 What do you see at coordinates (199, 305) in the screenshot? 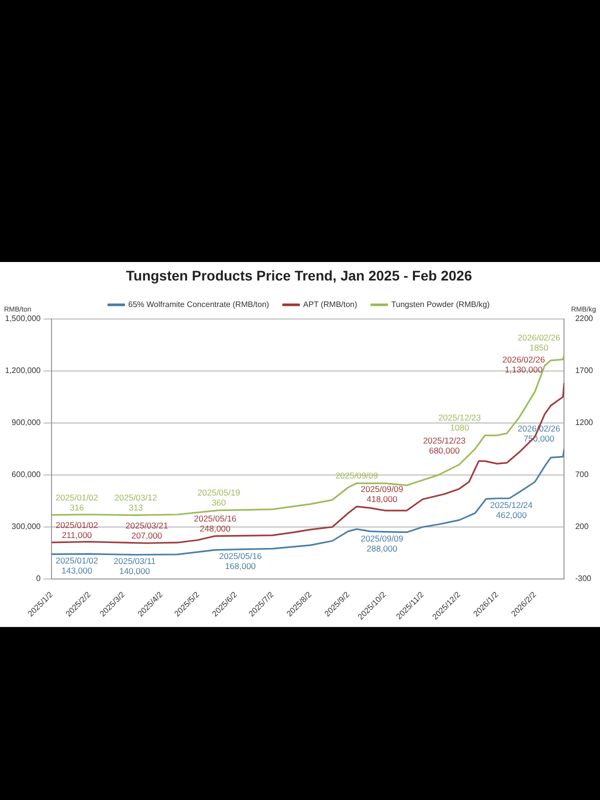
I see `legend-label: 65% Wolframite Concentrate (RMB/ton)` at bounding box center [199, 305].